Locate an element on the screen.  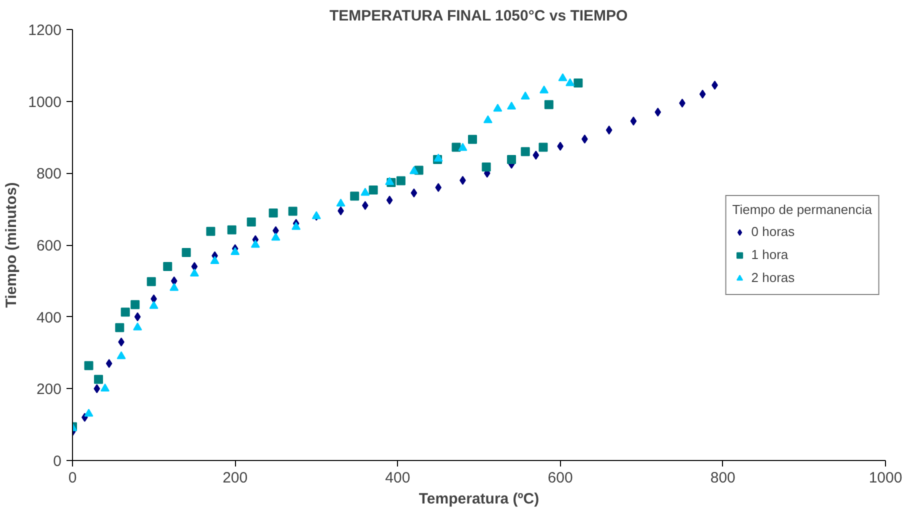
x-tick-label: 600 is located at coordinates (560, 478).